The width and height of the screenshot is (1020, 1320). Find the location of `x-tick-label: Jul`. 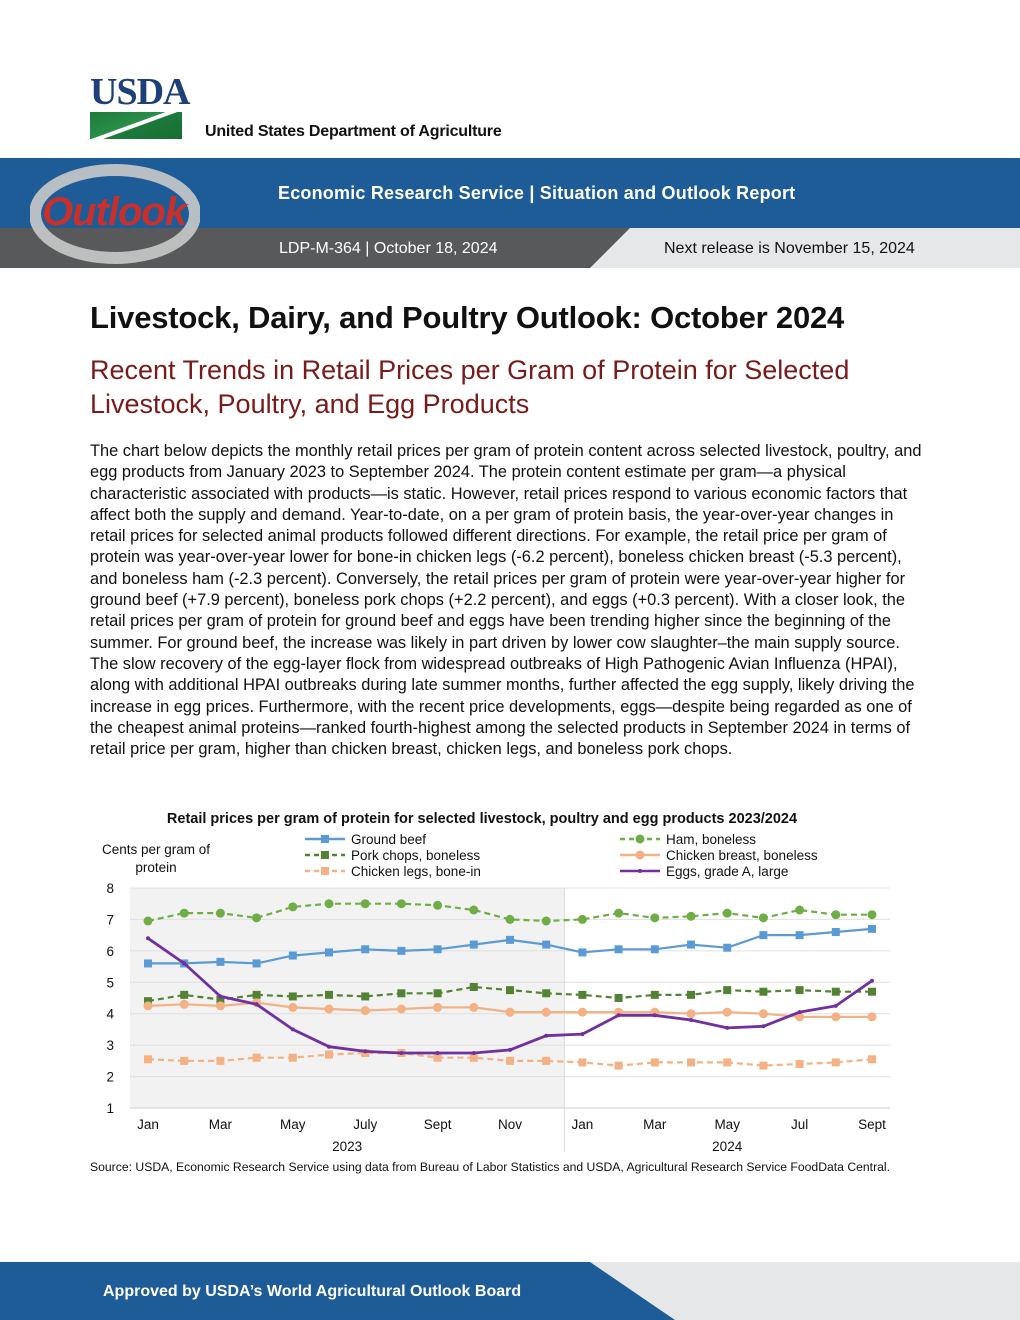

x-tick-label: Jul is located at coordinates (799, 1124).